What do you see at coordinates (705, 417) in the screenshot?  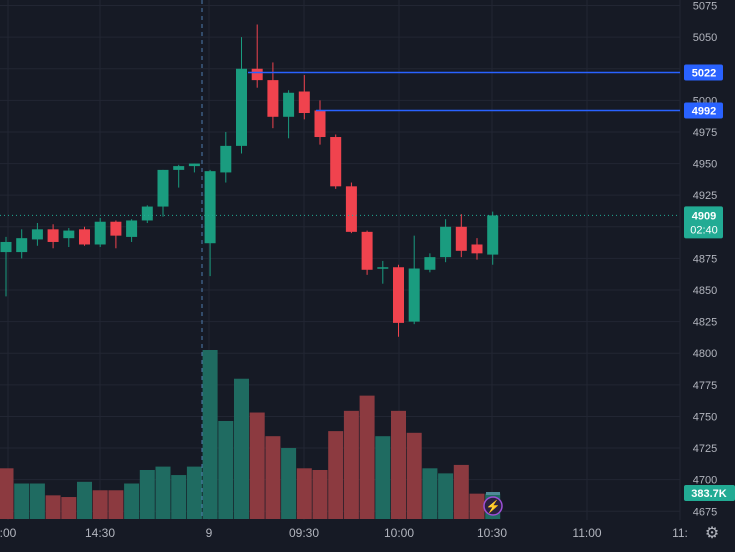 I see `price-tick-label: 4750` at bounding box center [705, 417].